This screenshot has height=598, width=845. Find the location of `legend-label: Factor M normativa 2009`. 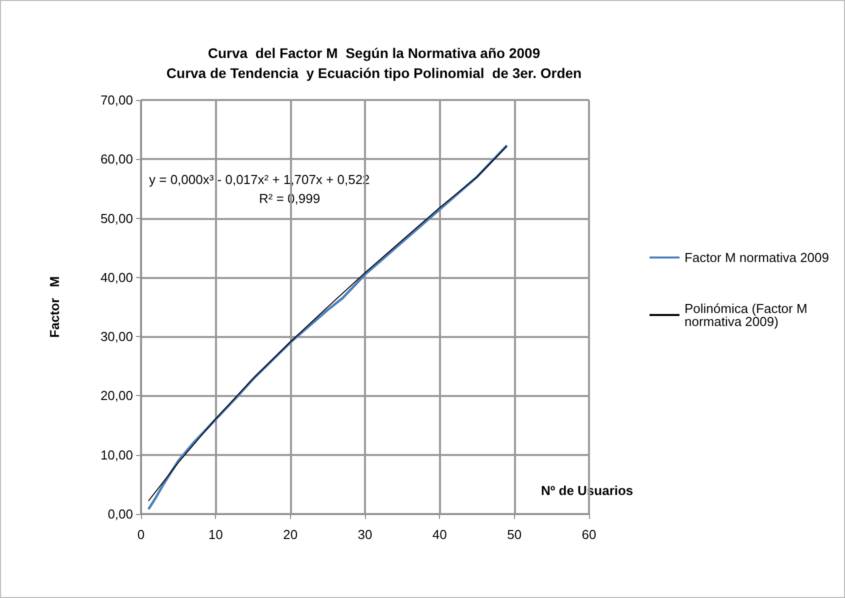

legend-label: Factor M normativa 2009 is located at coordinates (757, 257).